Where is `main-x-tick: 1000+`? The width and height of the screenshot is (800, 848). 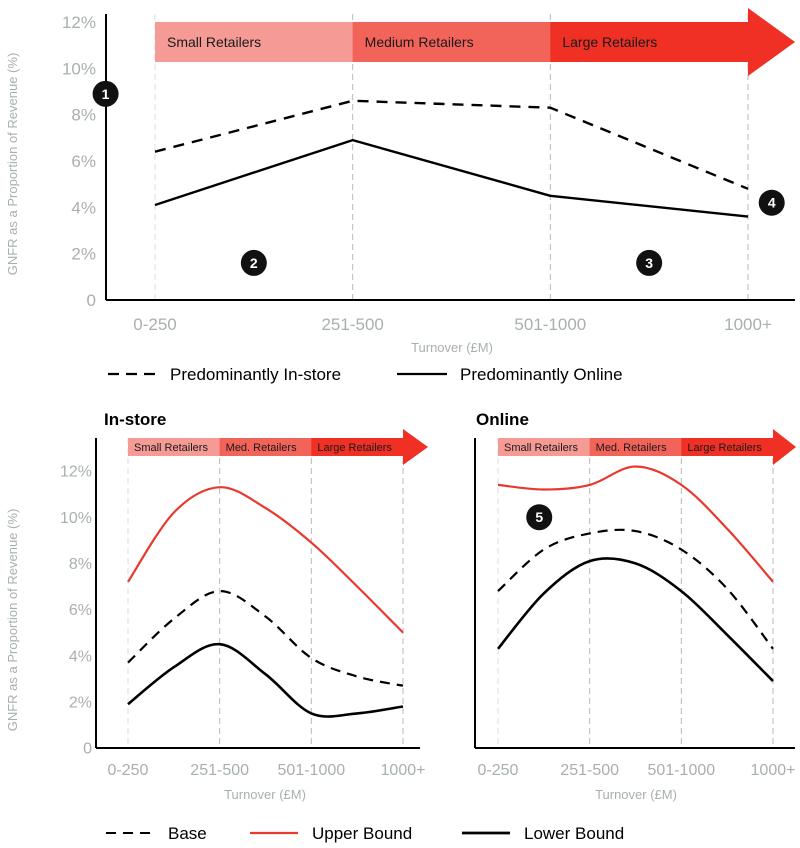 main-x-tick: 1000+ is located at coordinates (748, 324).